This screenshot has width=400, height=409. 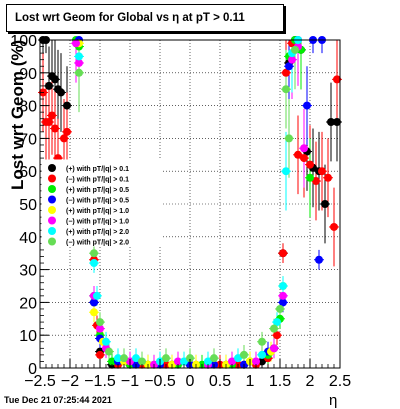 What do you see at coordinates (333, 400) in the screenshot?
I see `x-axis-title: η` at bounding box center [333, 400].